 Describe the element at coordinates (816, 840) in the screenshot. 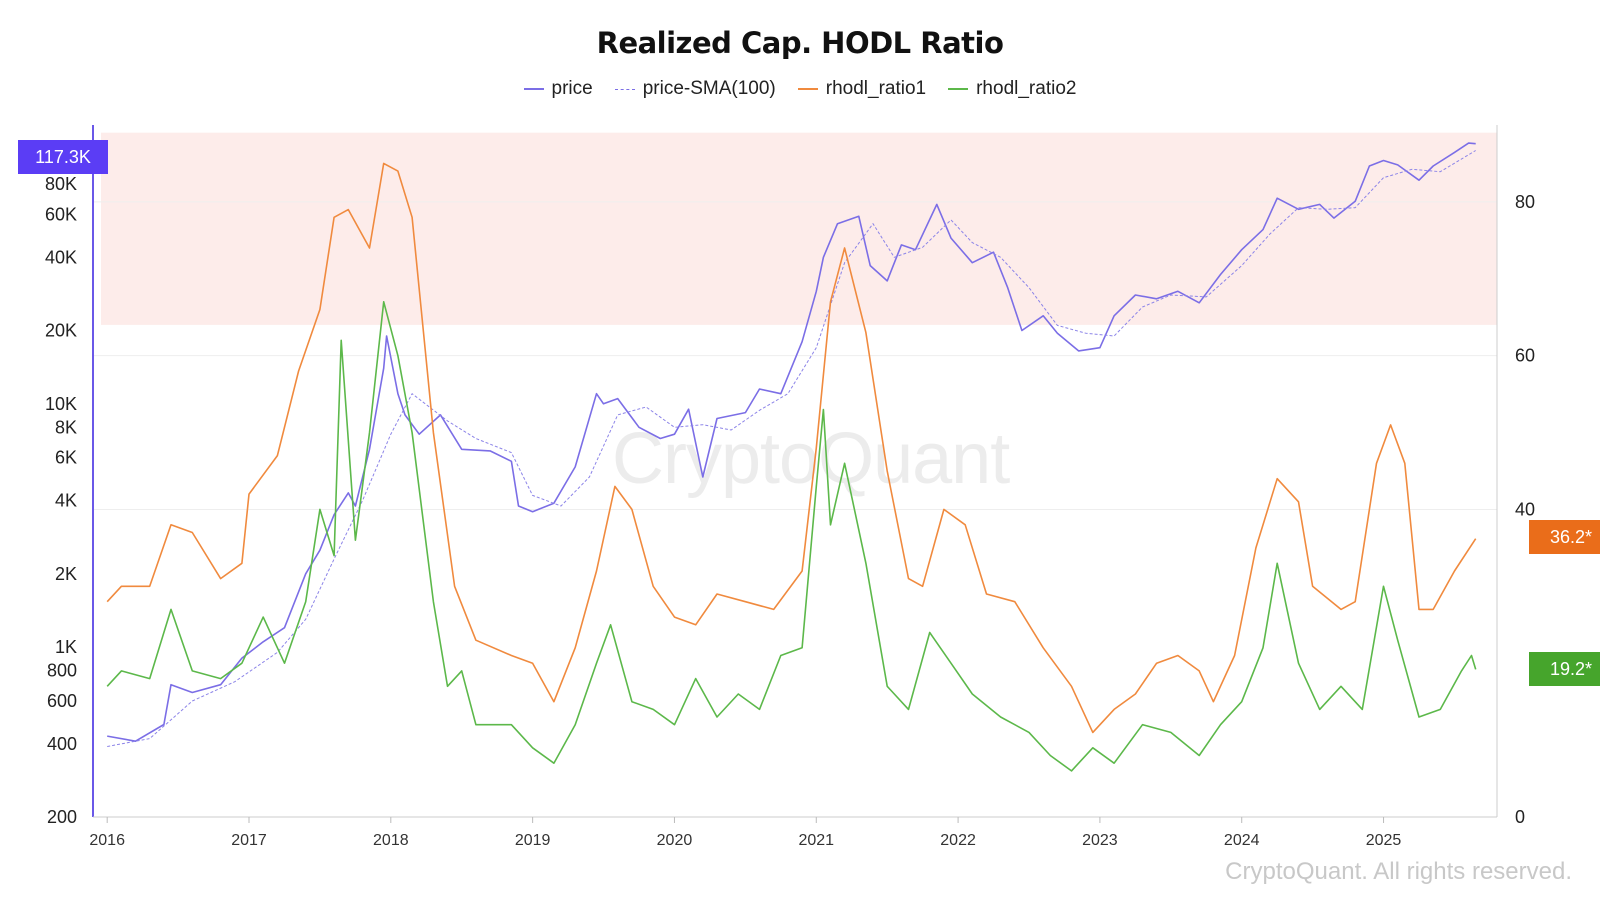

I see `x-tick-label-5: 2021` at that location.